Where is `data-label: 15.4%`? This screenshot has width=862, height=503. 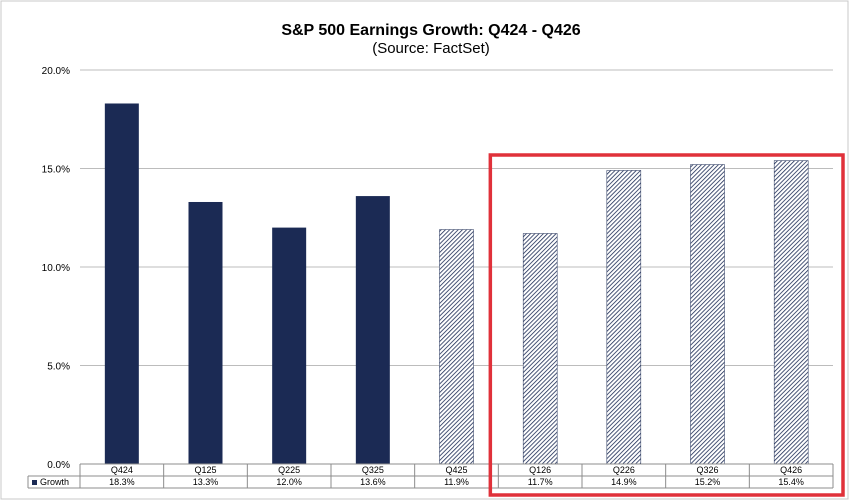
data-label: 15.4% is located at coordinates (791, 482).